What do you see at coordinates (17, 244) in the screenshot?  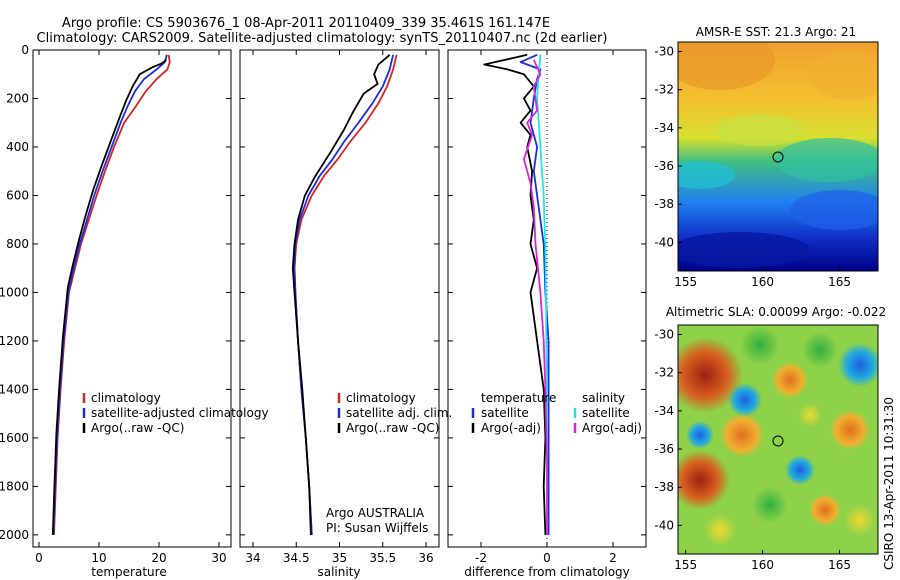 I see `y-tick-label: 800` at bounding box center [17, 244].